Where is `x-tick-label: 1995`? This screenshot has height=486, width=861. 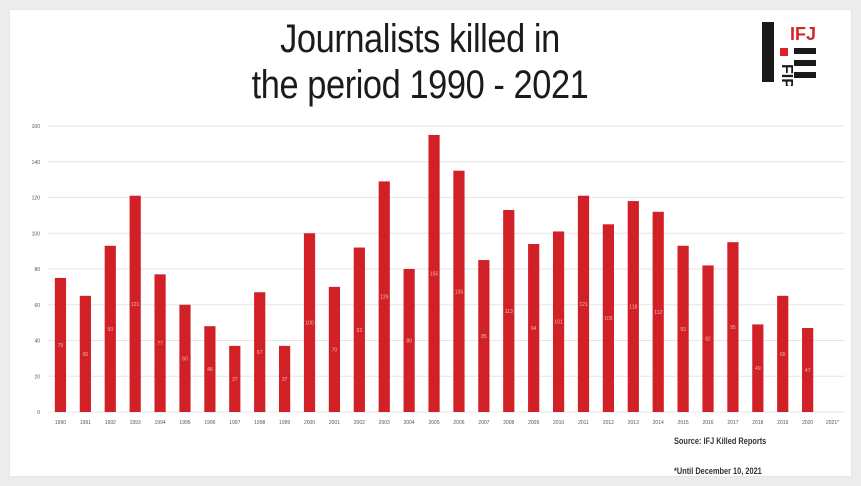 x-tick-label: 1995 is located at coordinates (184, 423).